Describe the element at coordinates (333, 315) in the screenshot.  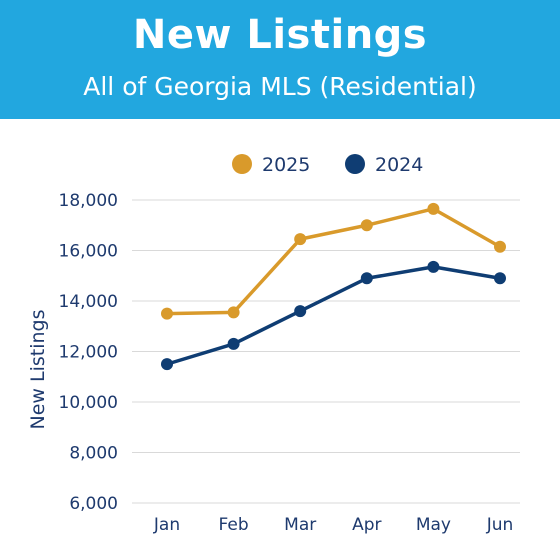
I see `series-line-2024` at that location.